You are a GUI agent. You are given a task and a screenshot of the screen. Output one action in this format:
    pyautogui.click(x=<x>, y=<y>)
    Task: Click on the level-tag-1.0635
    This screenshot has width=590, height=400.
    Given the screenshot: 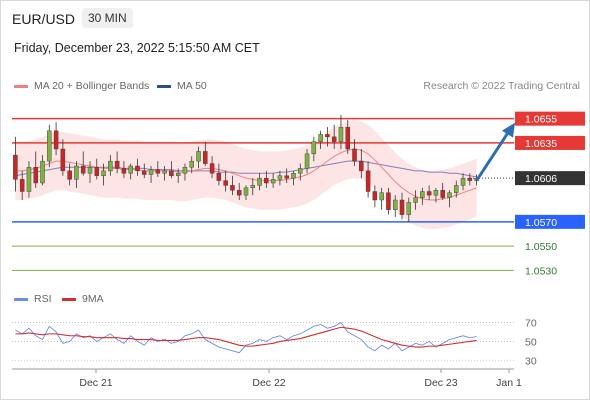 What is the action you would take?
    pyautogui.click(x=550, y=142)
    